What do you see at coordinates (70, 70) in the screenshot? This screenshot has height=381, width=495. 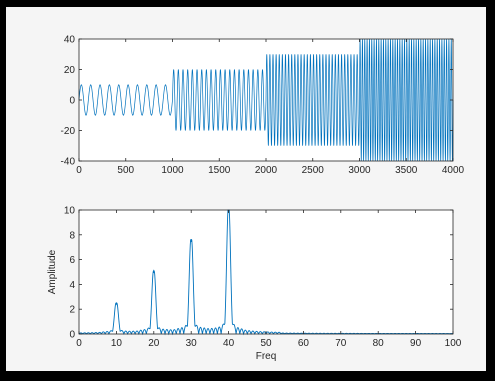 I see `top-y-tick-label: 20` at bounding box center [70, 70].